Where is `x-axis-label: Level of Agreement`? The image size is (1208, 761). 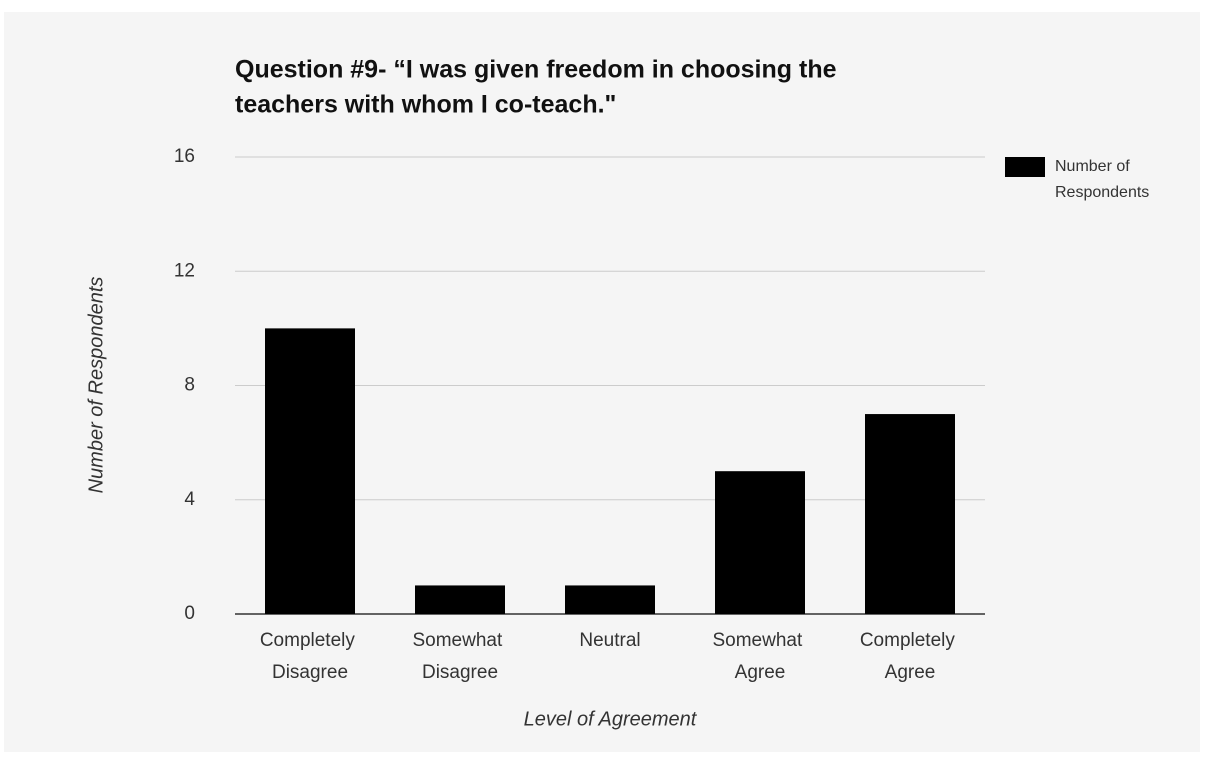
x-axis-label: Level of Agreement is located at coordinates (611, 719).